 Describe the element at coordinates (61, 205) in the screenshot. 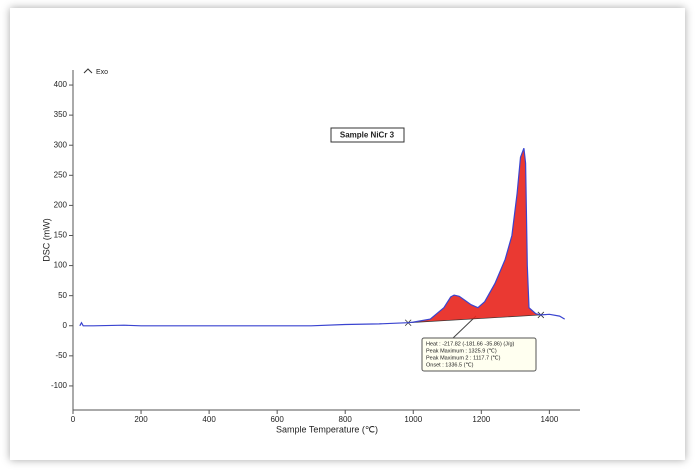

I see `y-tick-label: 200` at that location.